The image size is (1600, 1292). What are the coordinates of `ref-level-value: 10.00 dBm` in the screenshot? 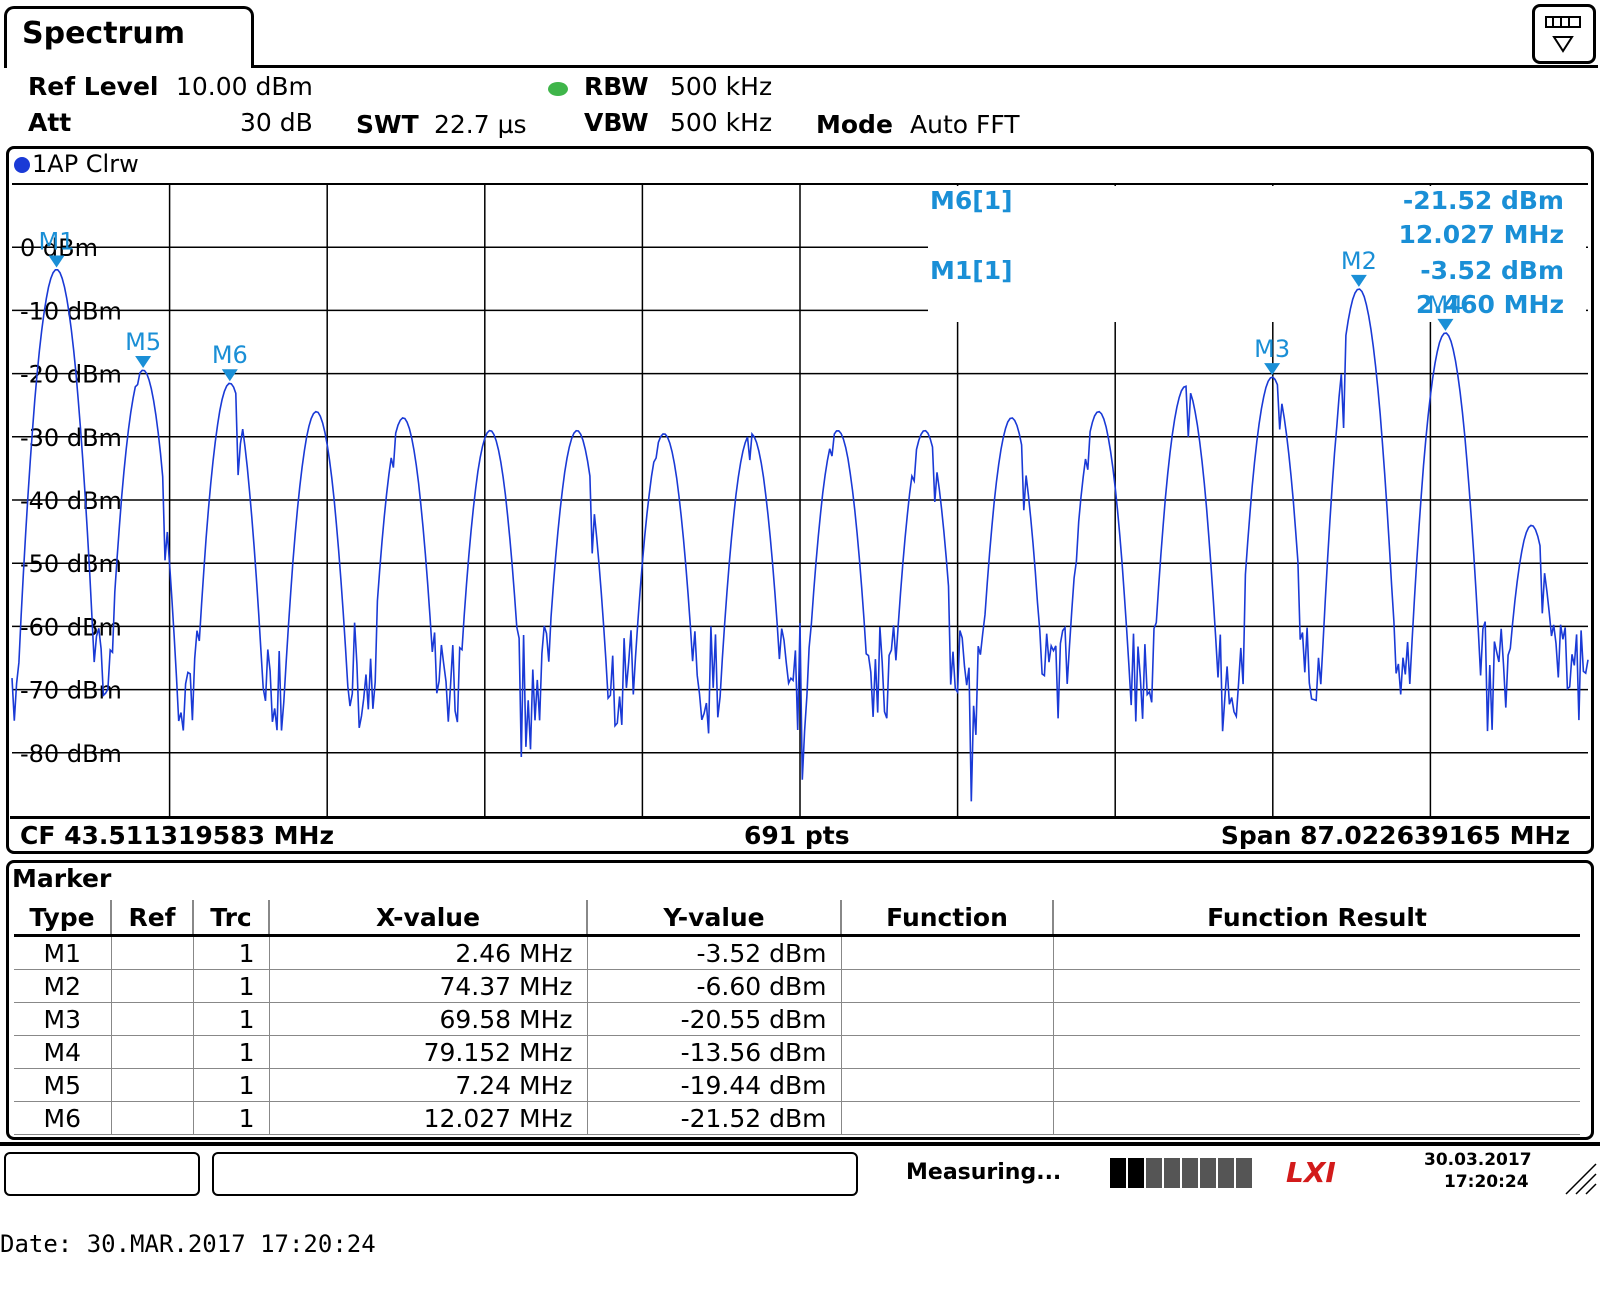 It's located at (244, 86).